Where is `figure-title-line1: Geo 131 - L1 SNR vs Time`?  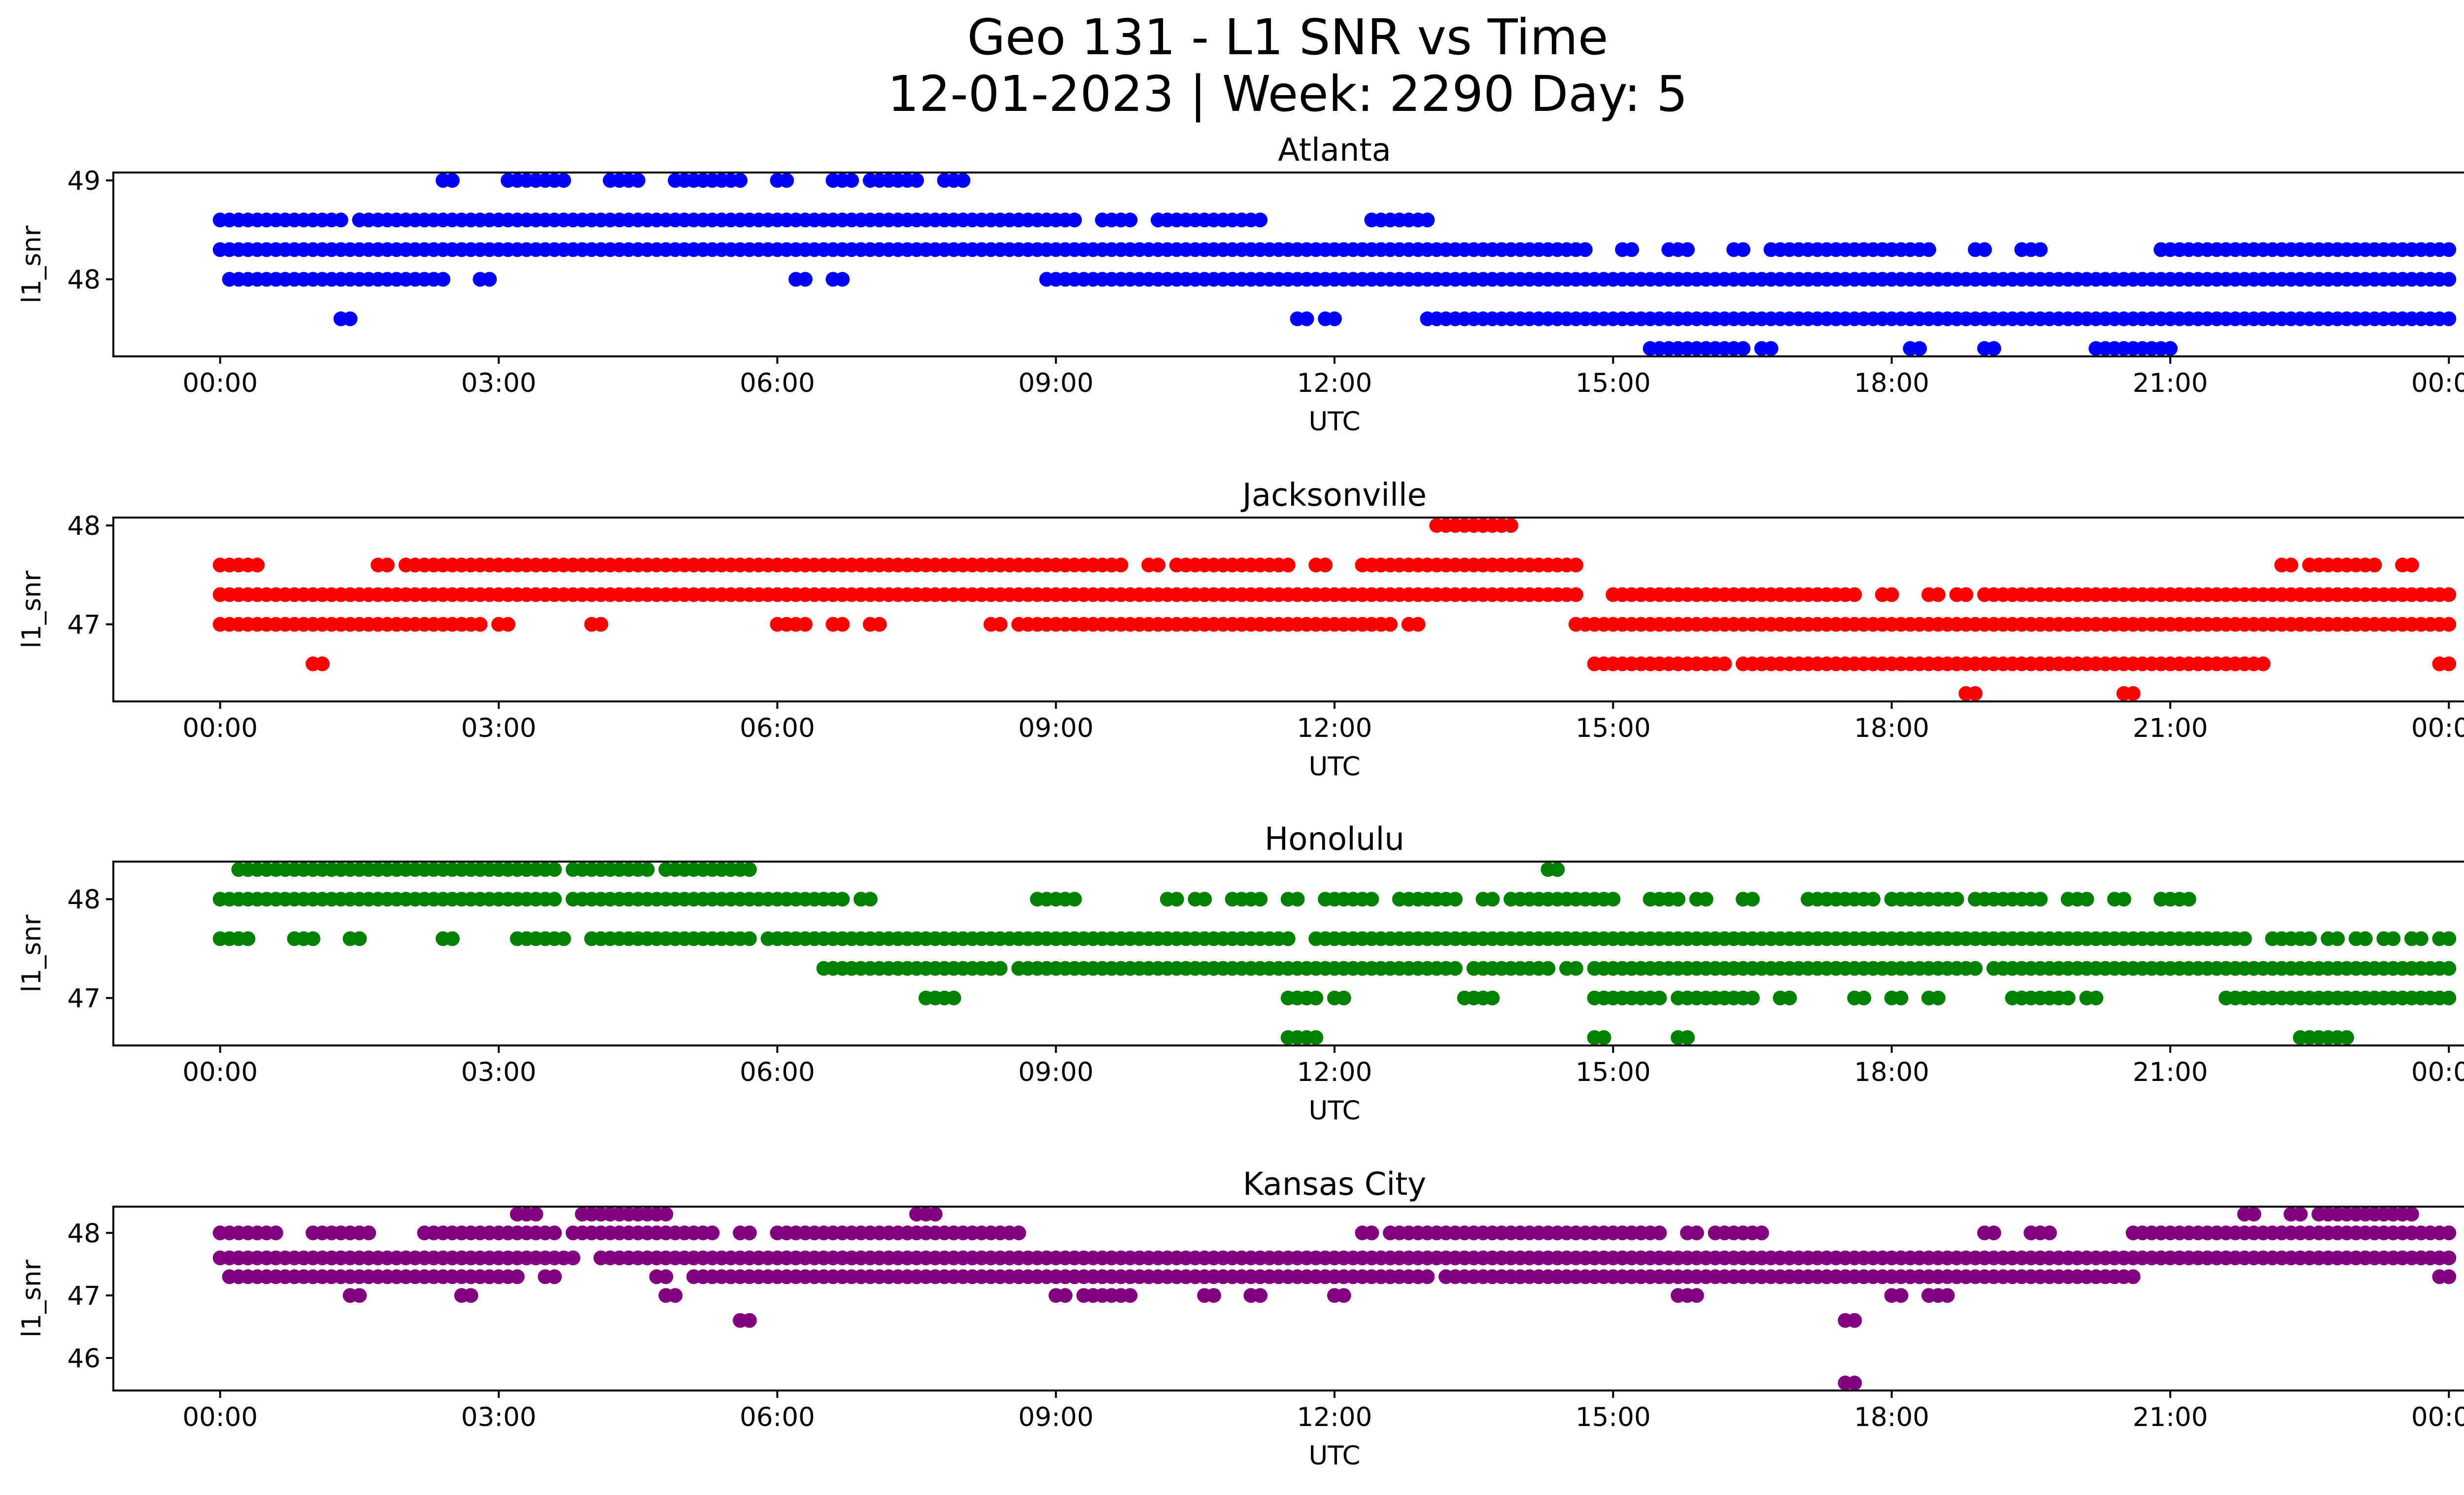
figure-title-line1: Geo 131 - L1 SNR vs Time is located at coordinates (1287, 37).